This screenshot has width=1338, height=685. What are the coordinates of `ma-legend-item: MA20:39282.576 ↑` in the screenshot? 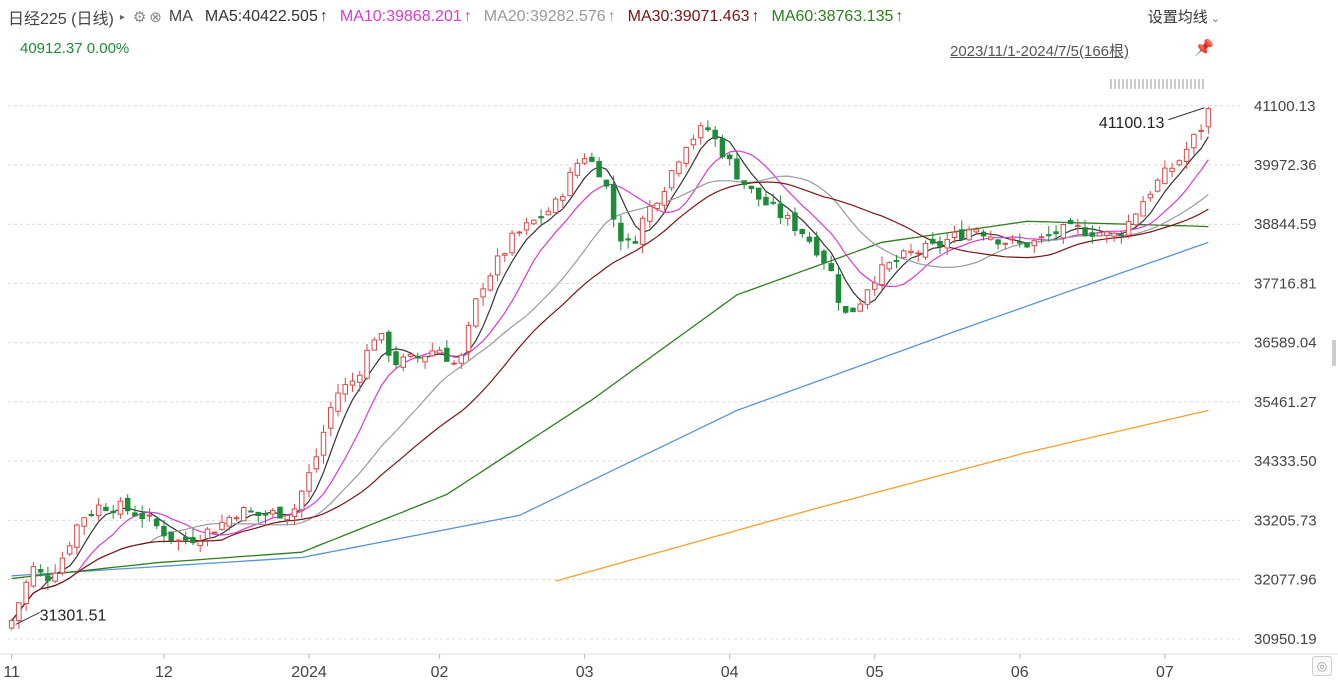 It's located at (550, 16).